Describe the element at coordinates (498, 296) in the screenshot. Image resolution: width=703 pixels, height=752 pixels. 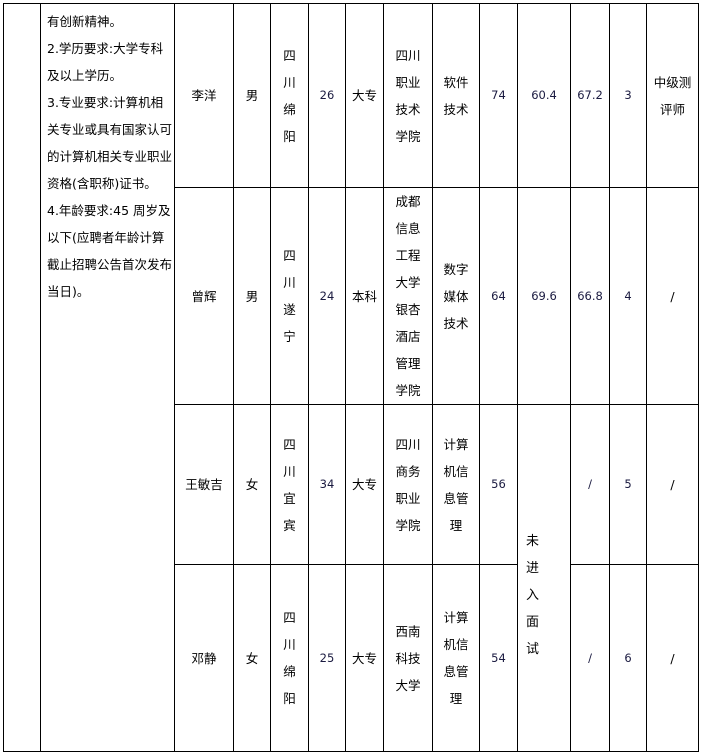
I see `score1-cell: 64` at that location.